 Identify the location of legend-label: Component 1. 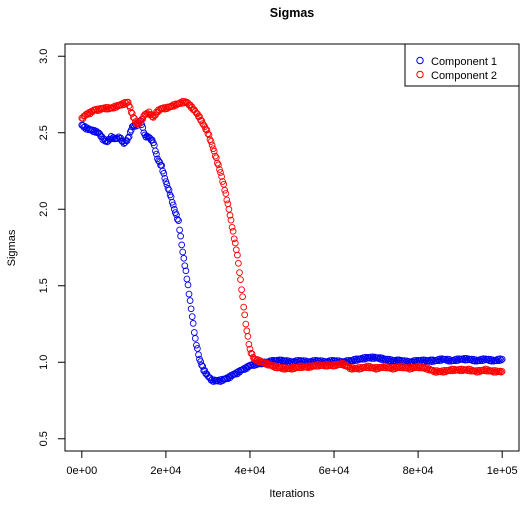
(464, 62).